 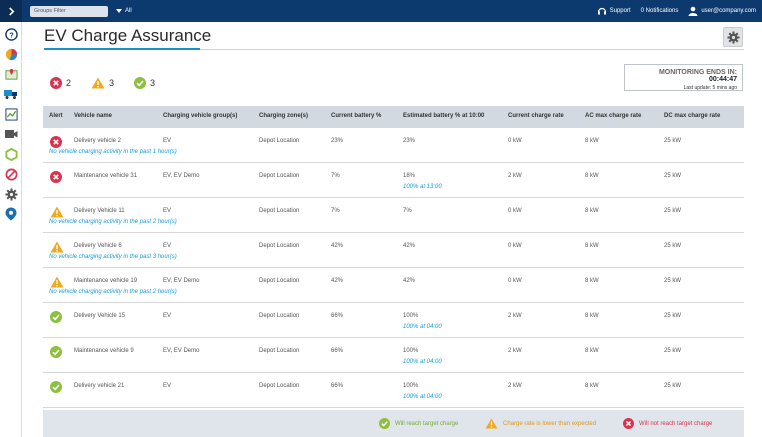 What do you see at coordinates (660, 11) in the screenshot?
I see `notifications-link: 0 Notifications` at bounding box center [660, 11].